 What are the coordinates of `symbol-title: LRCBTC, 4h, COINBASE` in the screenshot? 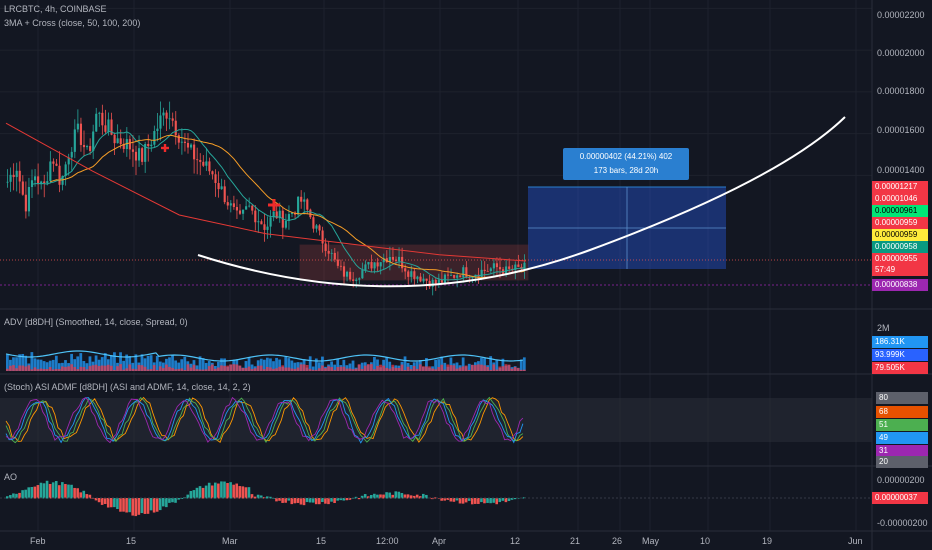 It's located at (55, 9).